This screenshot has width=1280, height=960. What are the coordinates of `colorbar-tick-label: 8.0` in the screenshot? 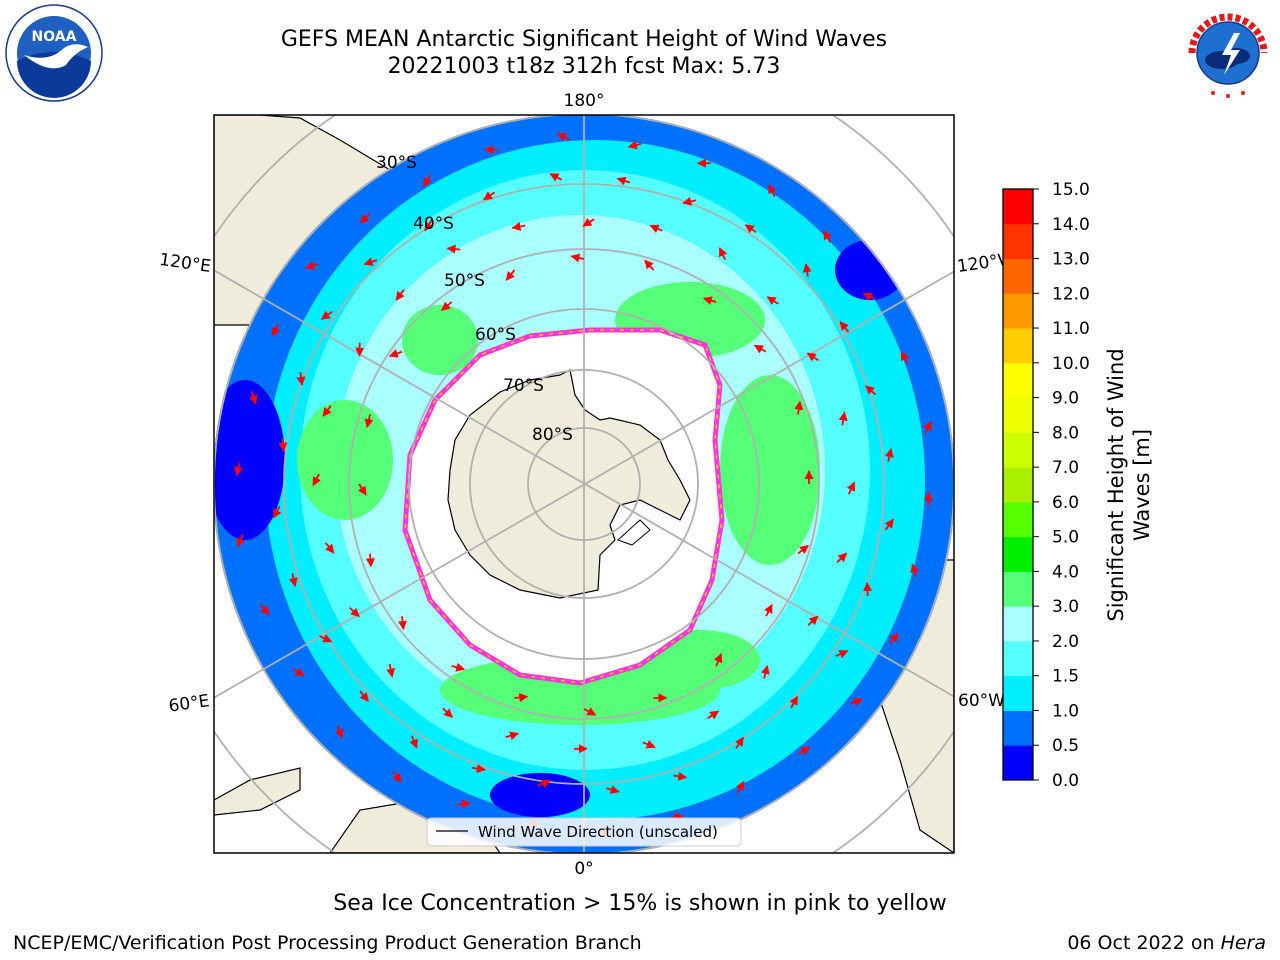 It's located at (1065, 433).